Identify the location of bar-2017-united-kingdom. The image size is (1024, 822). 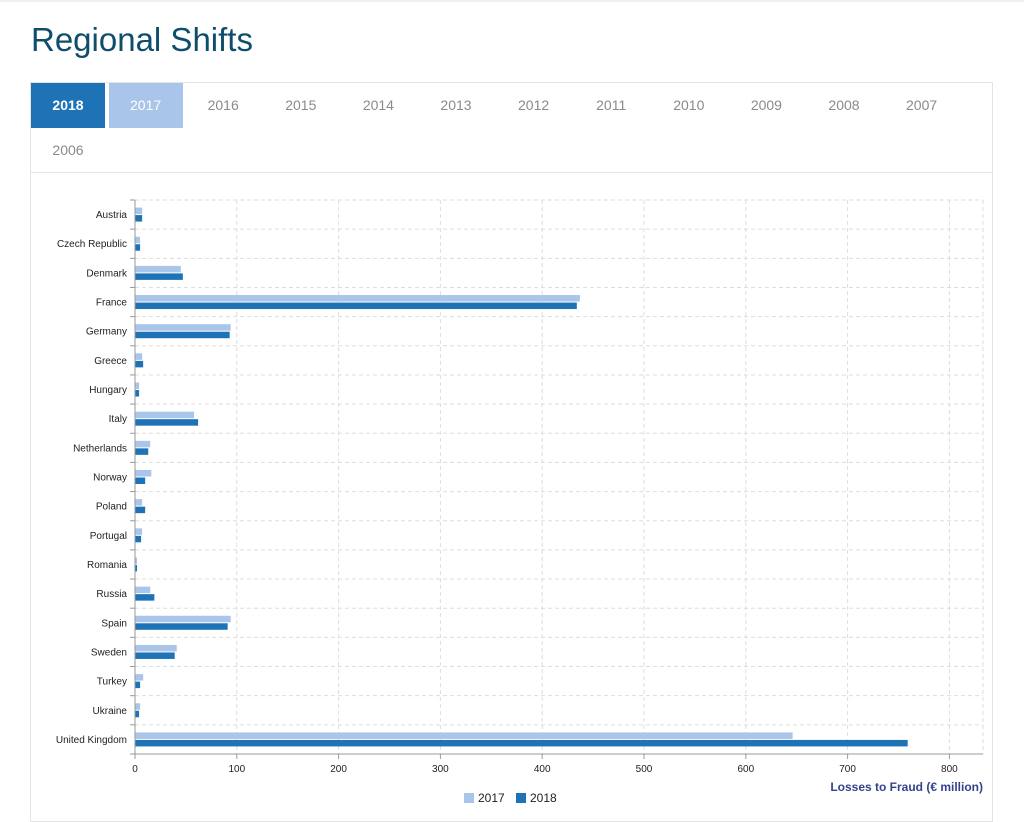
(464, 735).